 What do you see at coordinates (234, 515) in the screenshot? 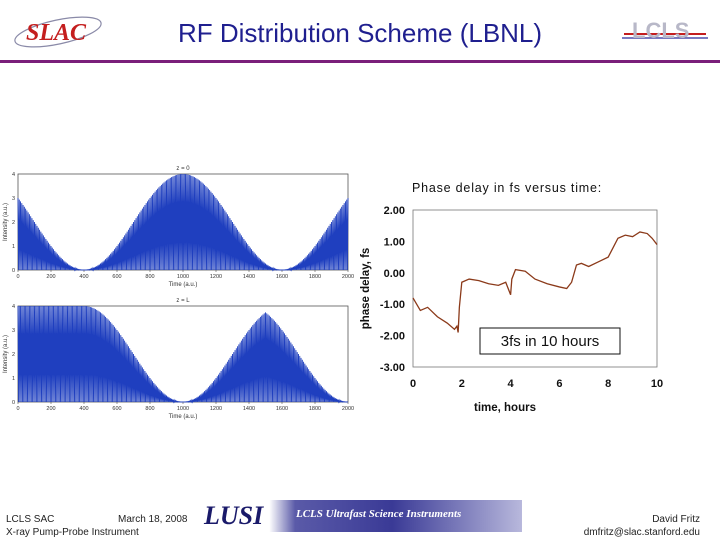
I see `banner-title: LUSI` at bounding box center [234, 515].